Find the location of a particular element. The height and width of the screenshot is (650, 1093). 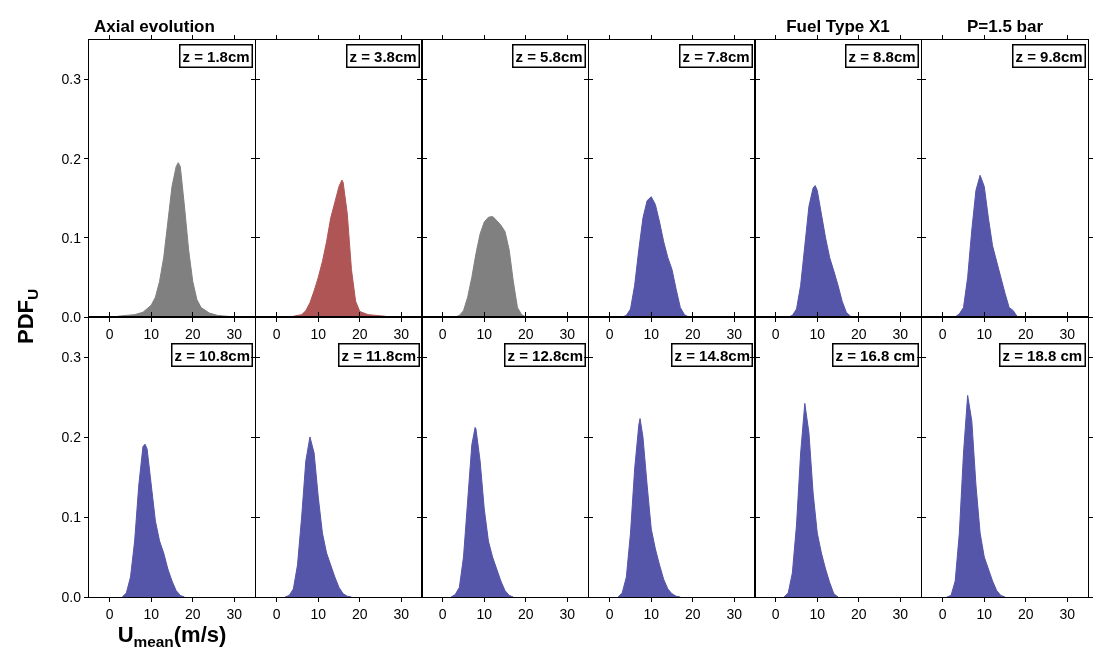

chart-title: Axial evolution is located at coordinates (154, 26).